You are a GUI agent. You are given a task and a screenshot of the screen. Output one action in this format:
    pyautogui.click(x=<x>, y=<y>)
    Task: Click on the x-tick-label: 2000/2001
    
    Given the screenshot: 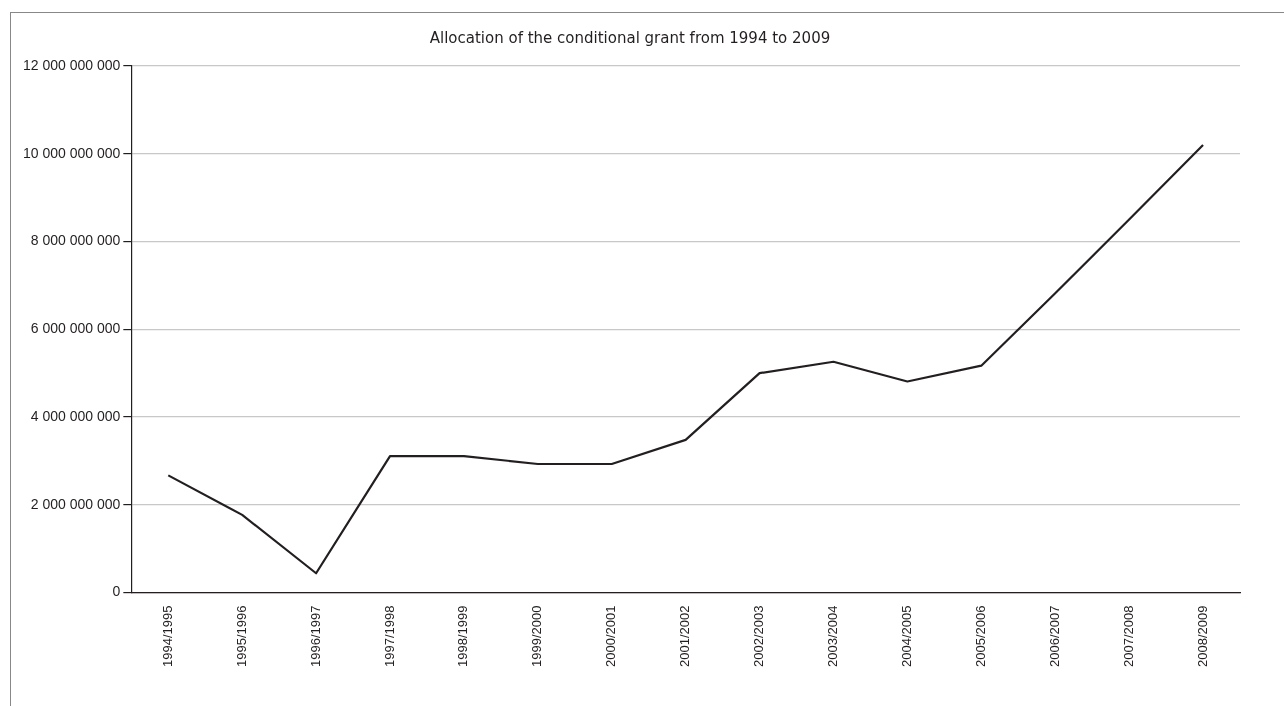 What is the action you would take?
    pyautogui.click(x=611, y=636)
    